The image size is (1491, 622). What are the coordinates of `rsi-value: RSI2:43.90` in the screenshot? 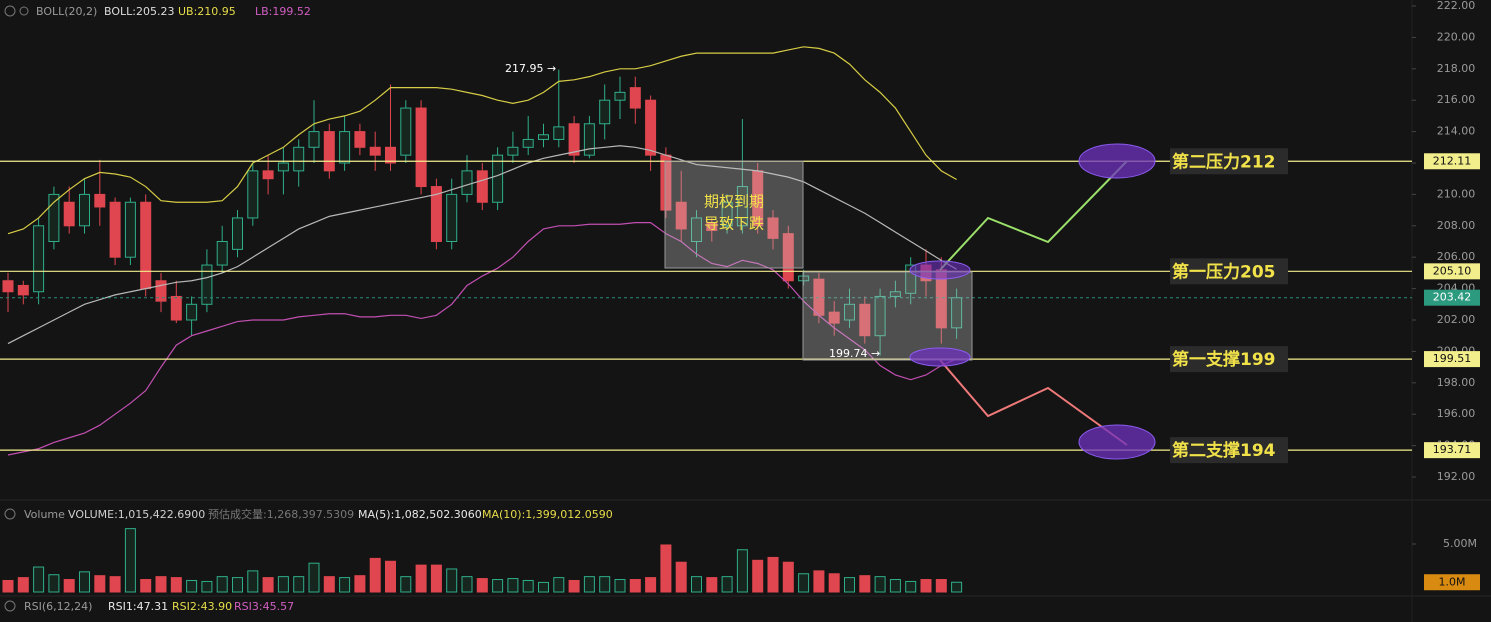 It's located at (202, 606).